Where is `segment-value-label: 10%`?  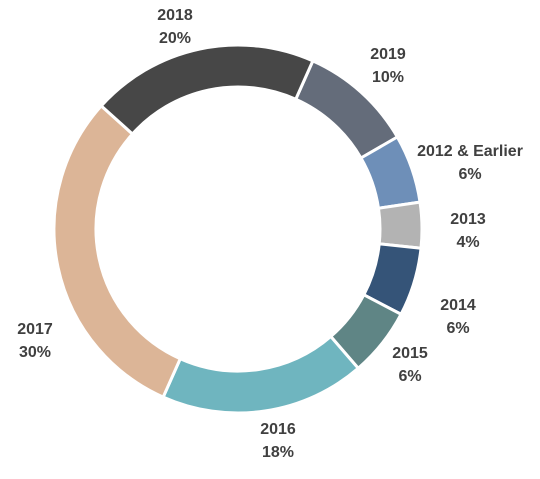 segment-value-label: 10% is located at coordinates (388, 77).